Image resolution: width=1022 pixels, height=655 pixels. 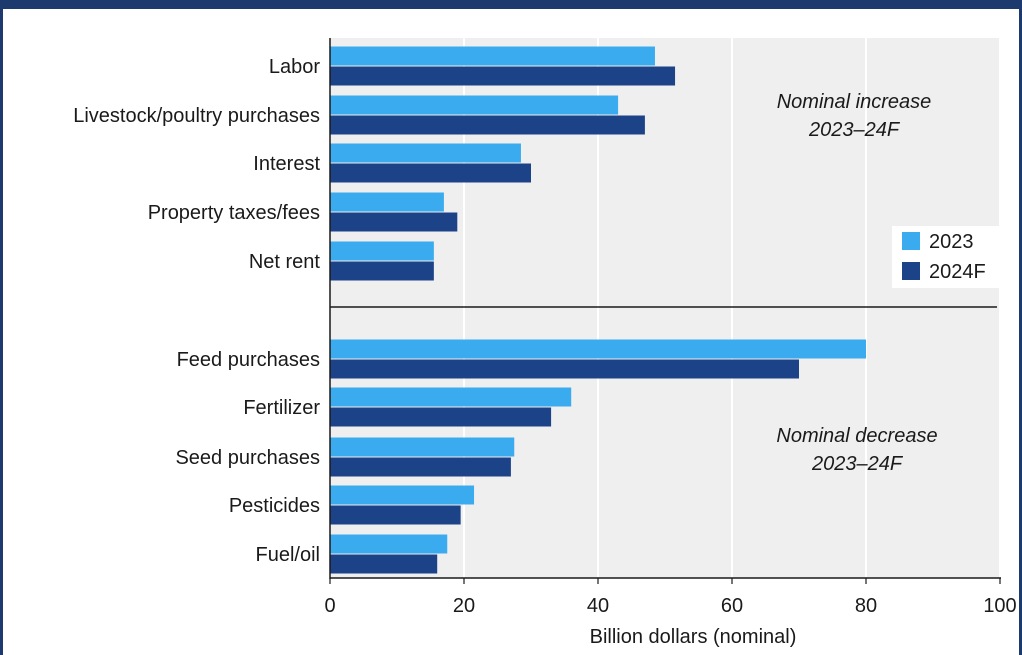 What do you see at coordinates (395, 515) in the screenshot?
I see `bar-2024F-pesticides` at bounding box center [395, 515].